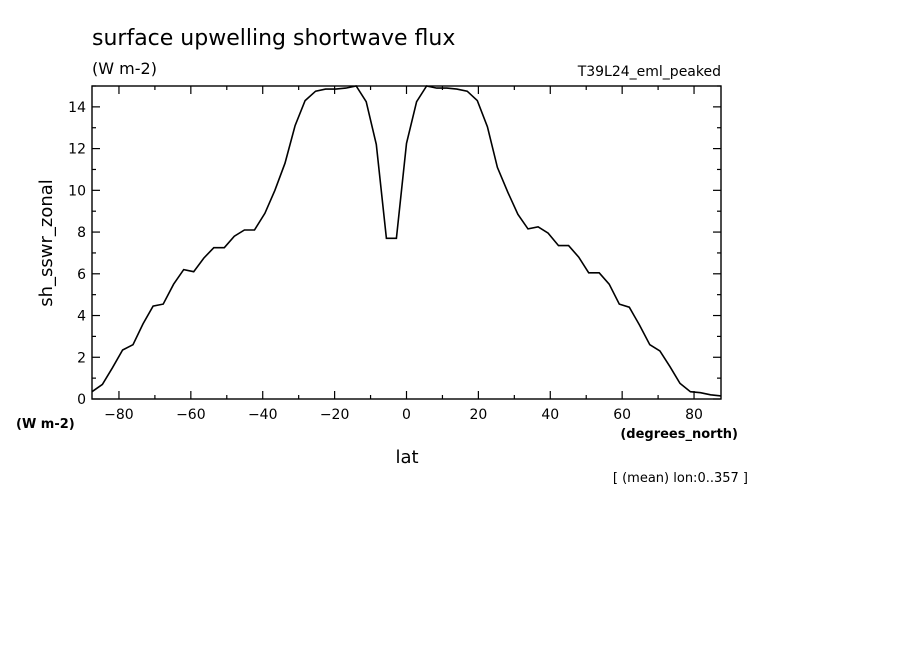  I want to click on x-tick-label: 60, so click(622, 415).